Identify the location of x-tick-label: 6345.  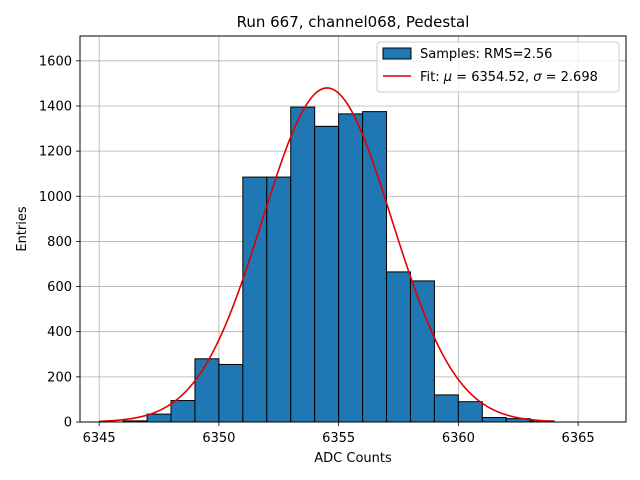
(99, 438).